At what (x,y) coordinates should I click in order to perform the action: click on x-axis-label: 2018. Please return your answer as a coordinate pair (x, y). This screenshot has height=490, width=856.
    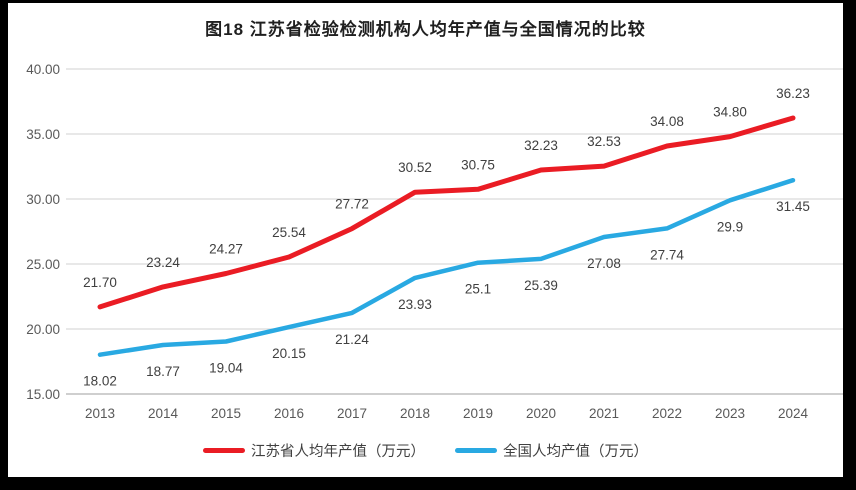
    Looking at the image, I should click on (415, 413).